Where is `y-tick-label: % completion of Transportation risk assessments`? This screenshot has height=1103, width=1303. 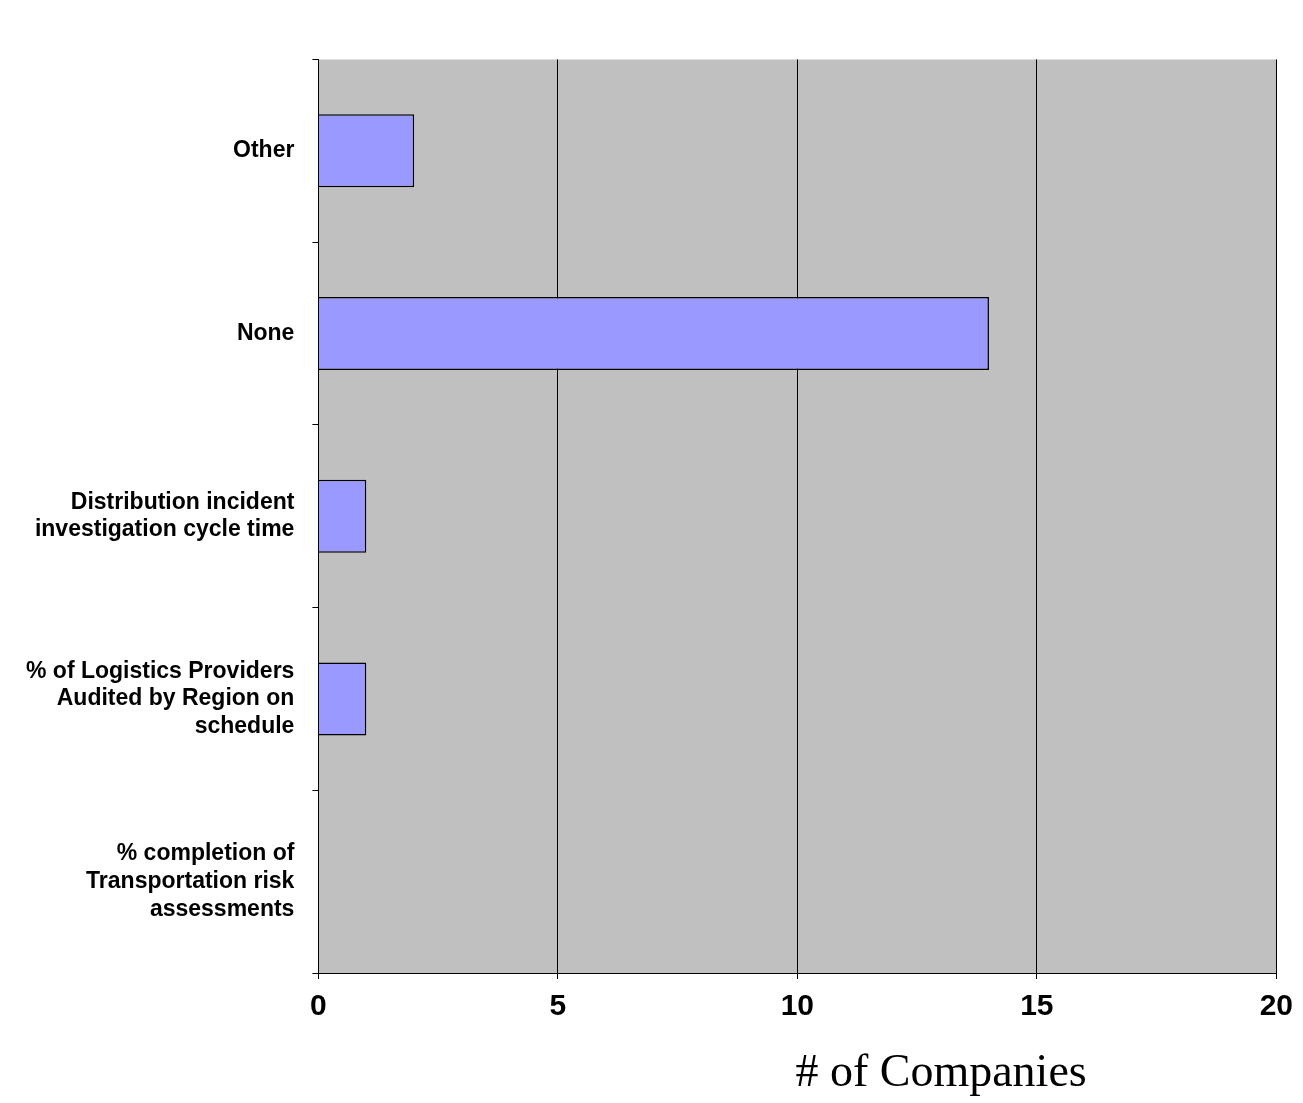 y-tick-label: % completion of Transportation risk assessments is located at coordinates (190, 880).